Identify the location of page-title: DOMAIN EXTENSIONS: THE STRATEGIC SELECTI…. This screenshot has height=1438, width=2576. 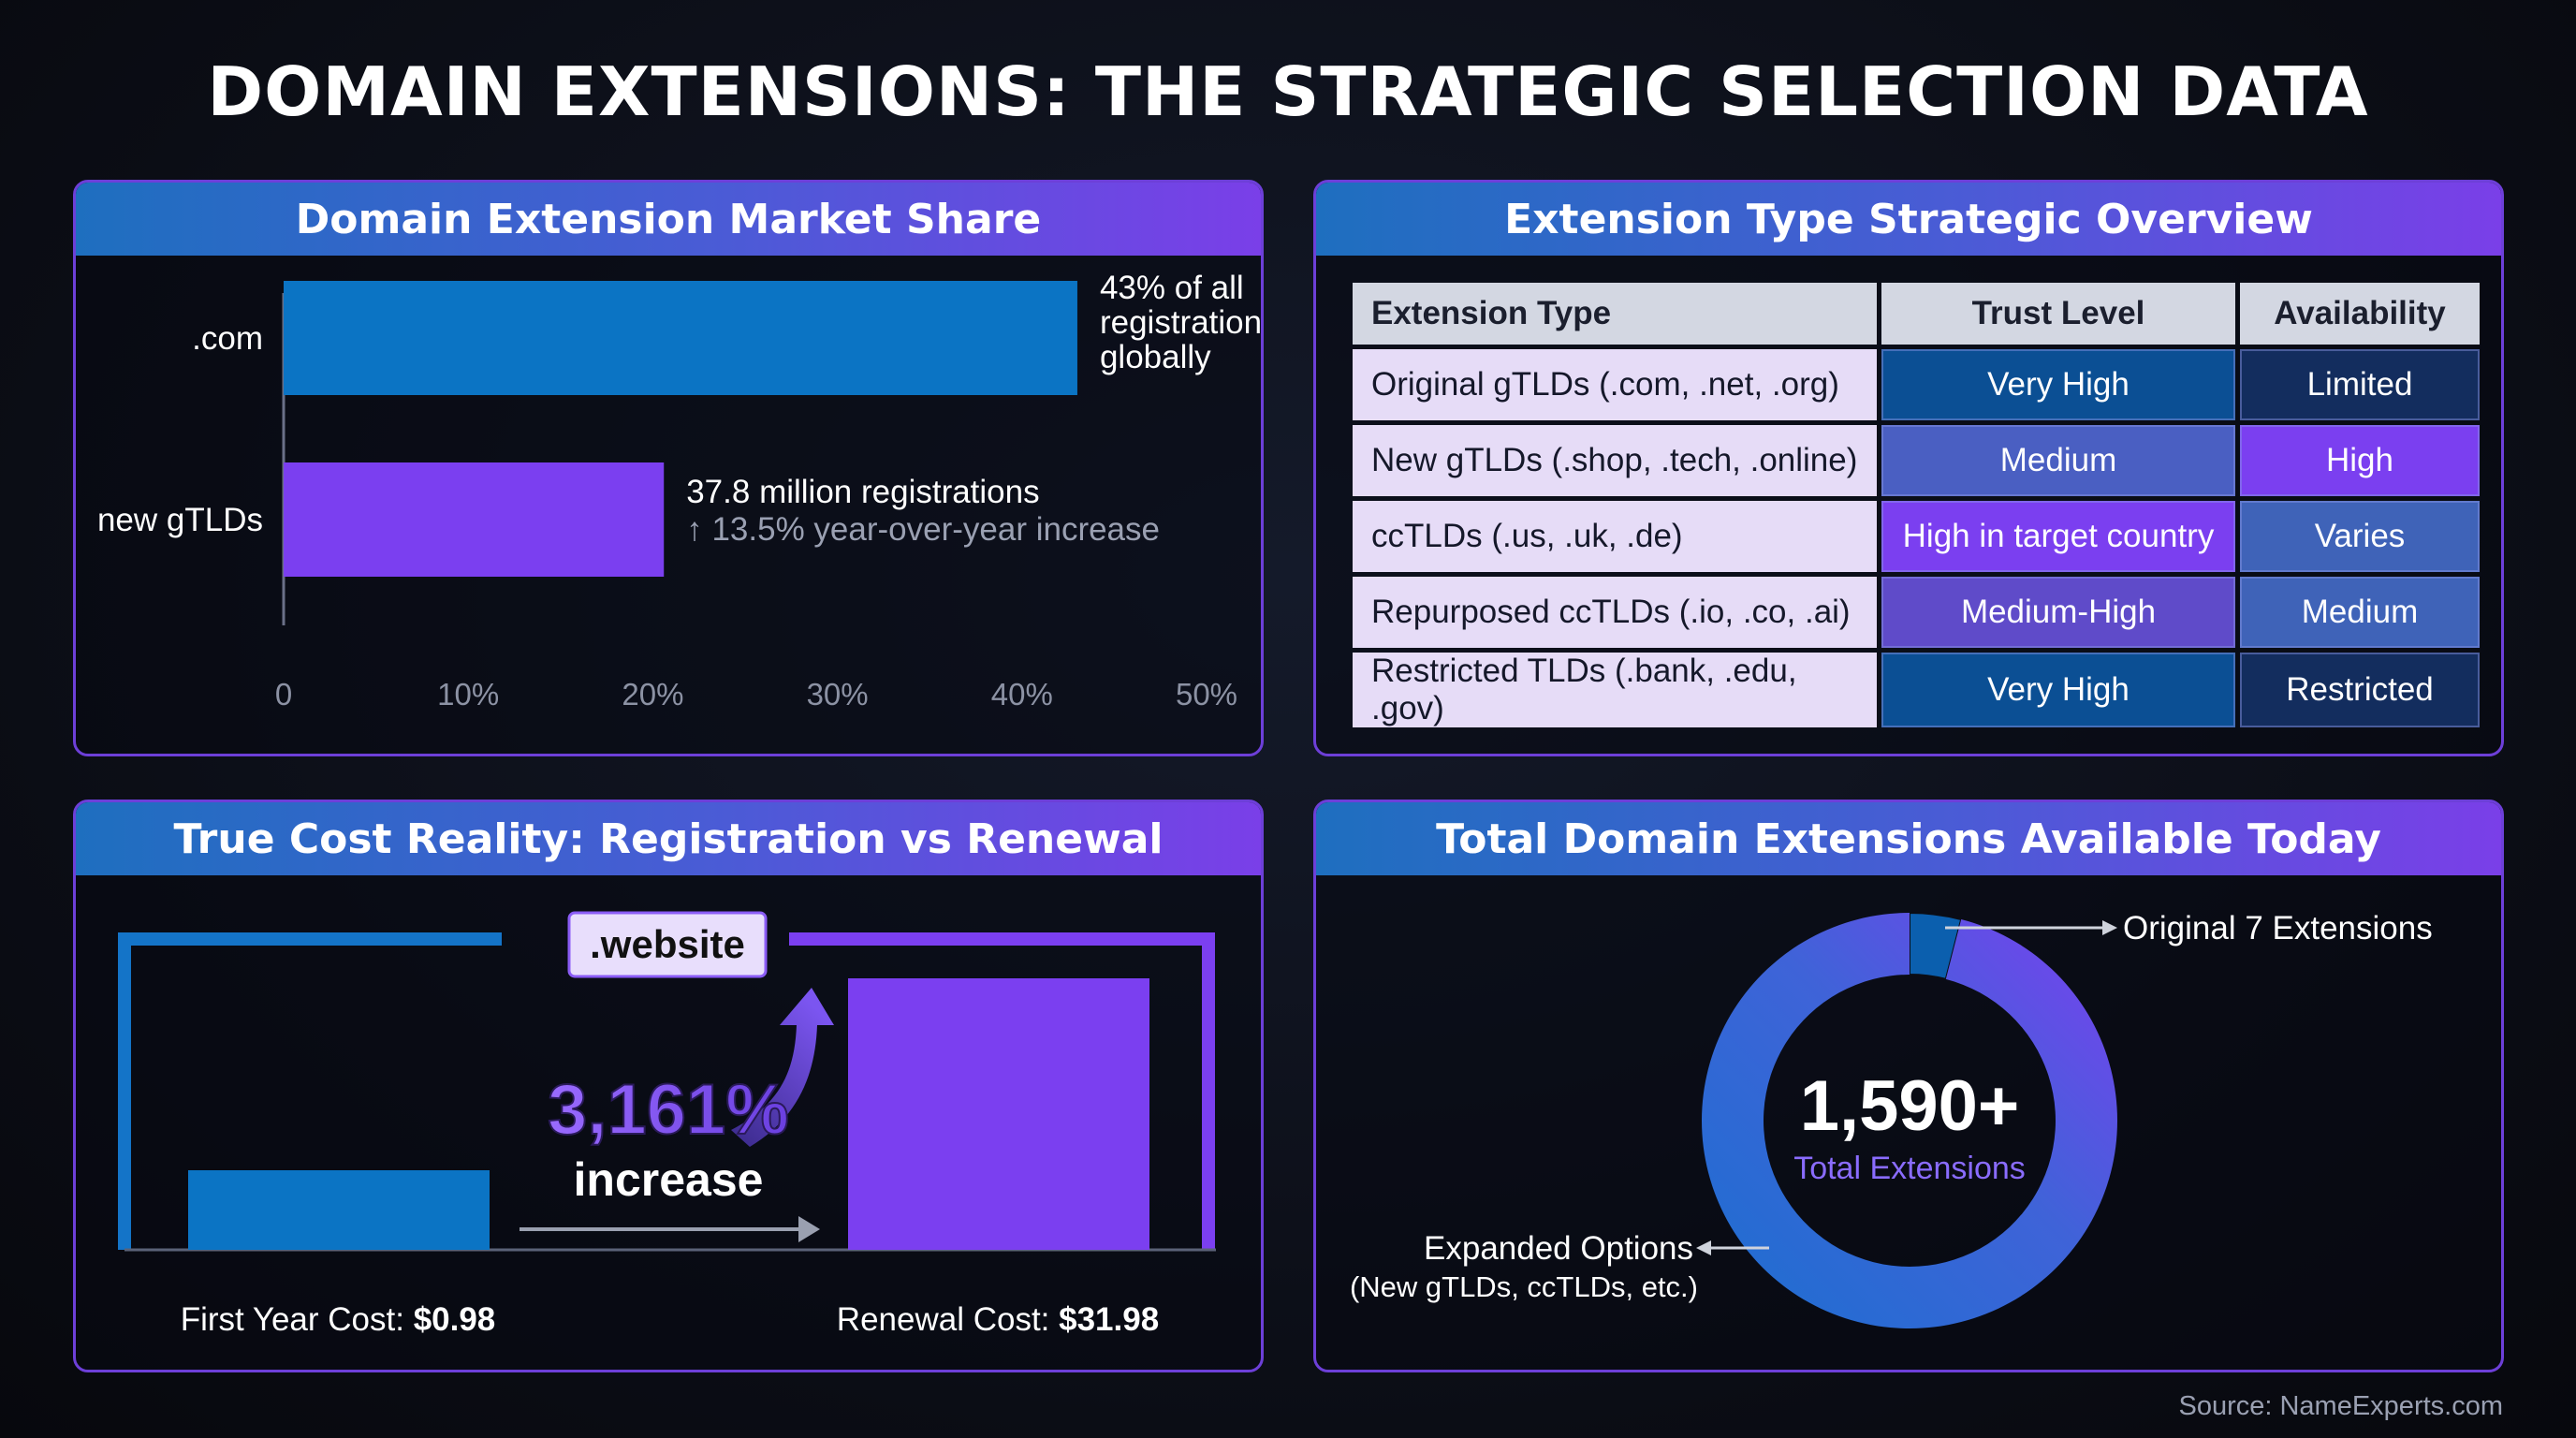
(1288, 91).